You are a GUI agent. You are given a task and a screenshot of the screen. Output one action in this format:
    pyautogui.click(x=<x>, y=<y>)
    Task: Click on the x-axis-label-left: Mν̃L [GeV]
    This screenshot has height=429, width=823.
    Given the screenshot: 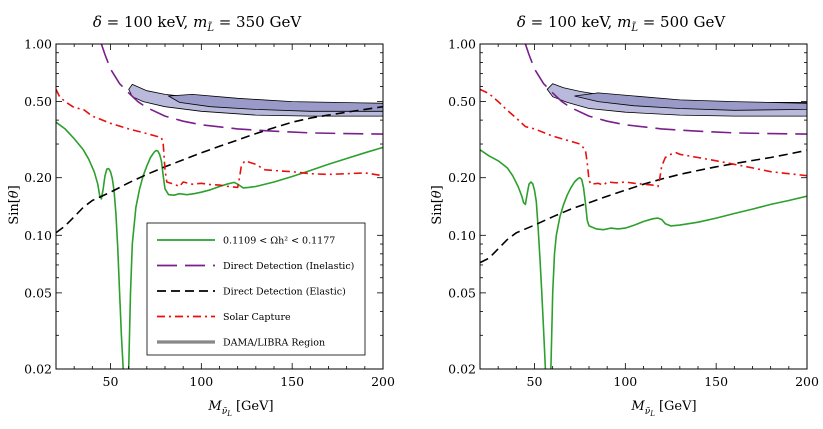 What is the action you would take?
    pyautogui.click(x=240, y=408)
    